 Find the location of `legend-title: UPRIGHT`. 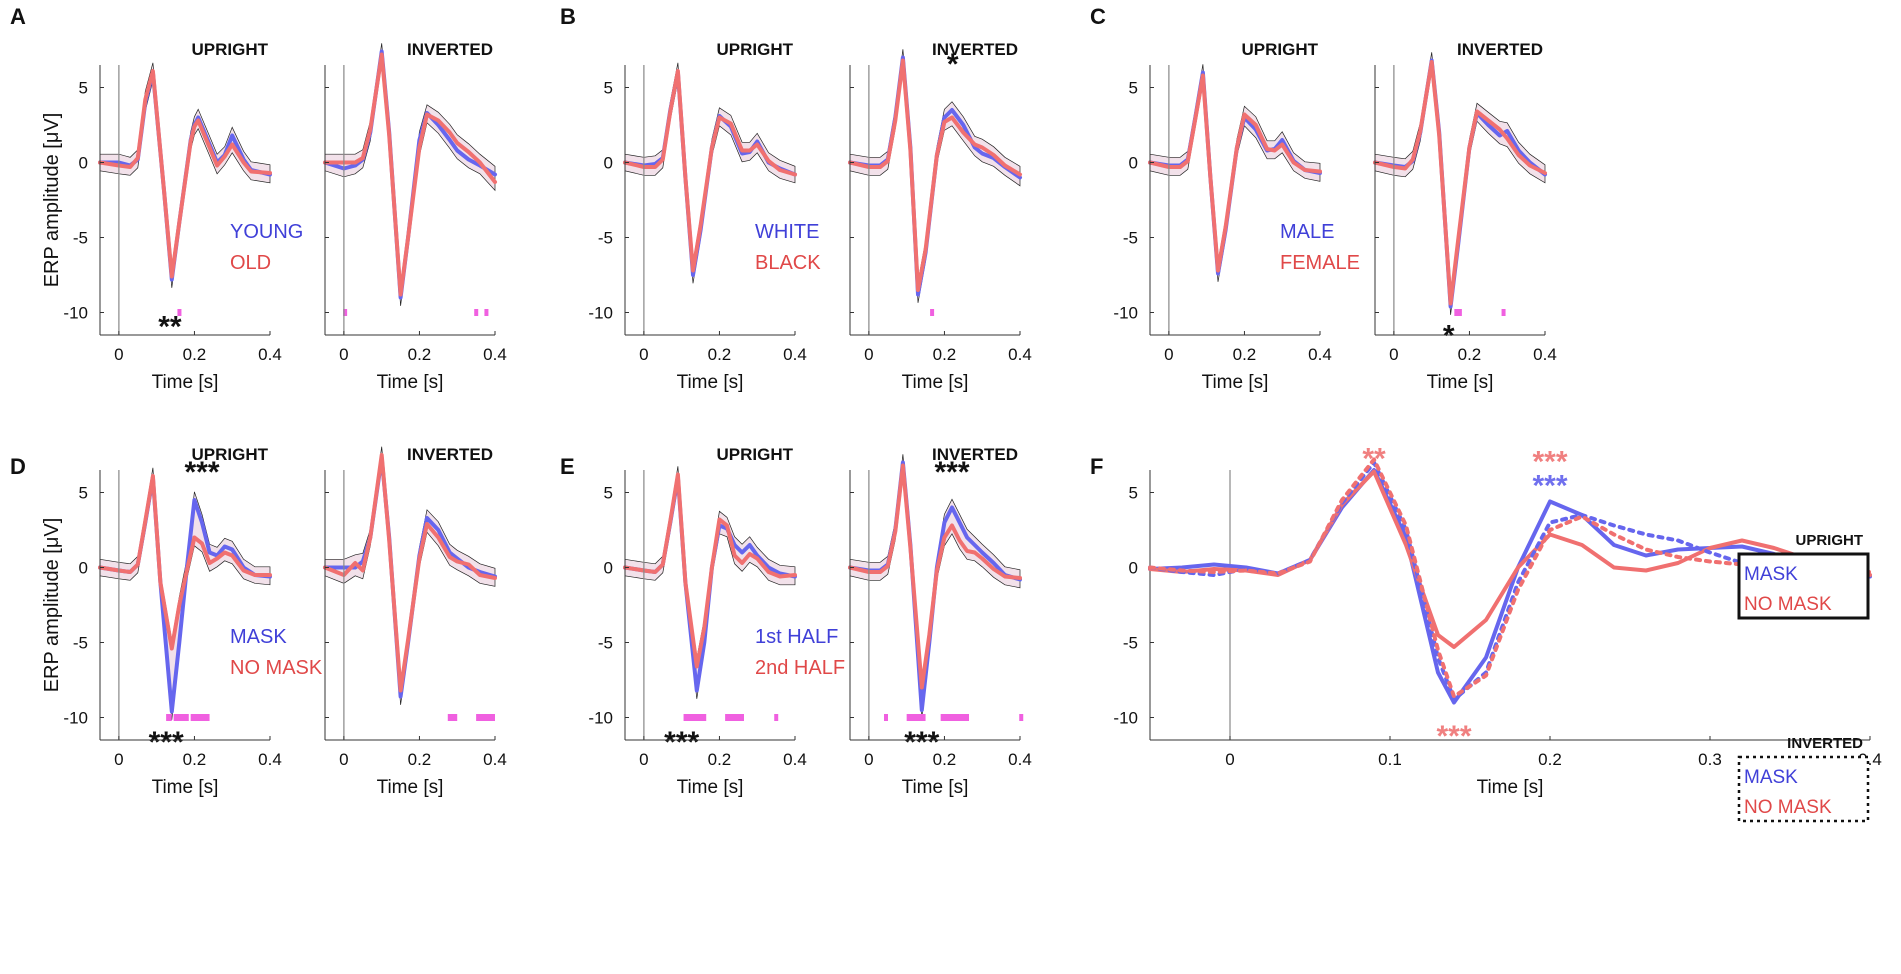

legend-title: UPRIGHT is located at coordinates (1830, 540).